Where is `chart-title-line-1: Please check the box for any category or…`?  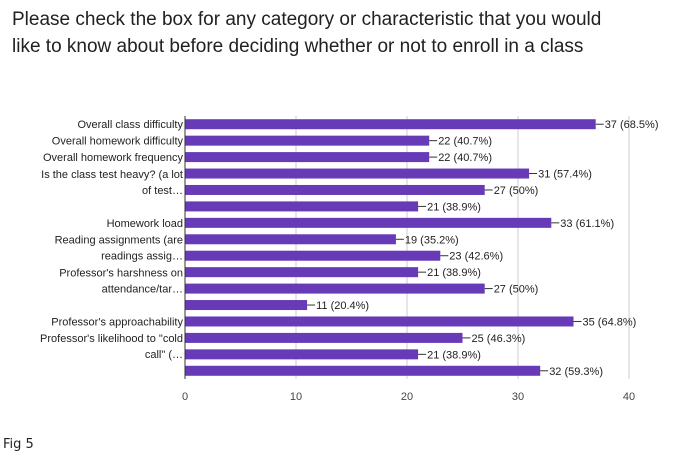 chart-title-line-1: Please check the box for any category or… is located at coordinates (307, 19).